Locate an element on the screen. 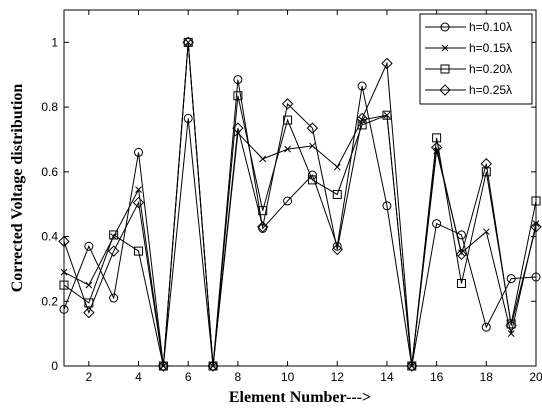 The image size is (542, 409). x-tick-label: 6 is located at coordinates (188, 377).